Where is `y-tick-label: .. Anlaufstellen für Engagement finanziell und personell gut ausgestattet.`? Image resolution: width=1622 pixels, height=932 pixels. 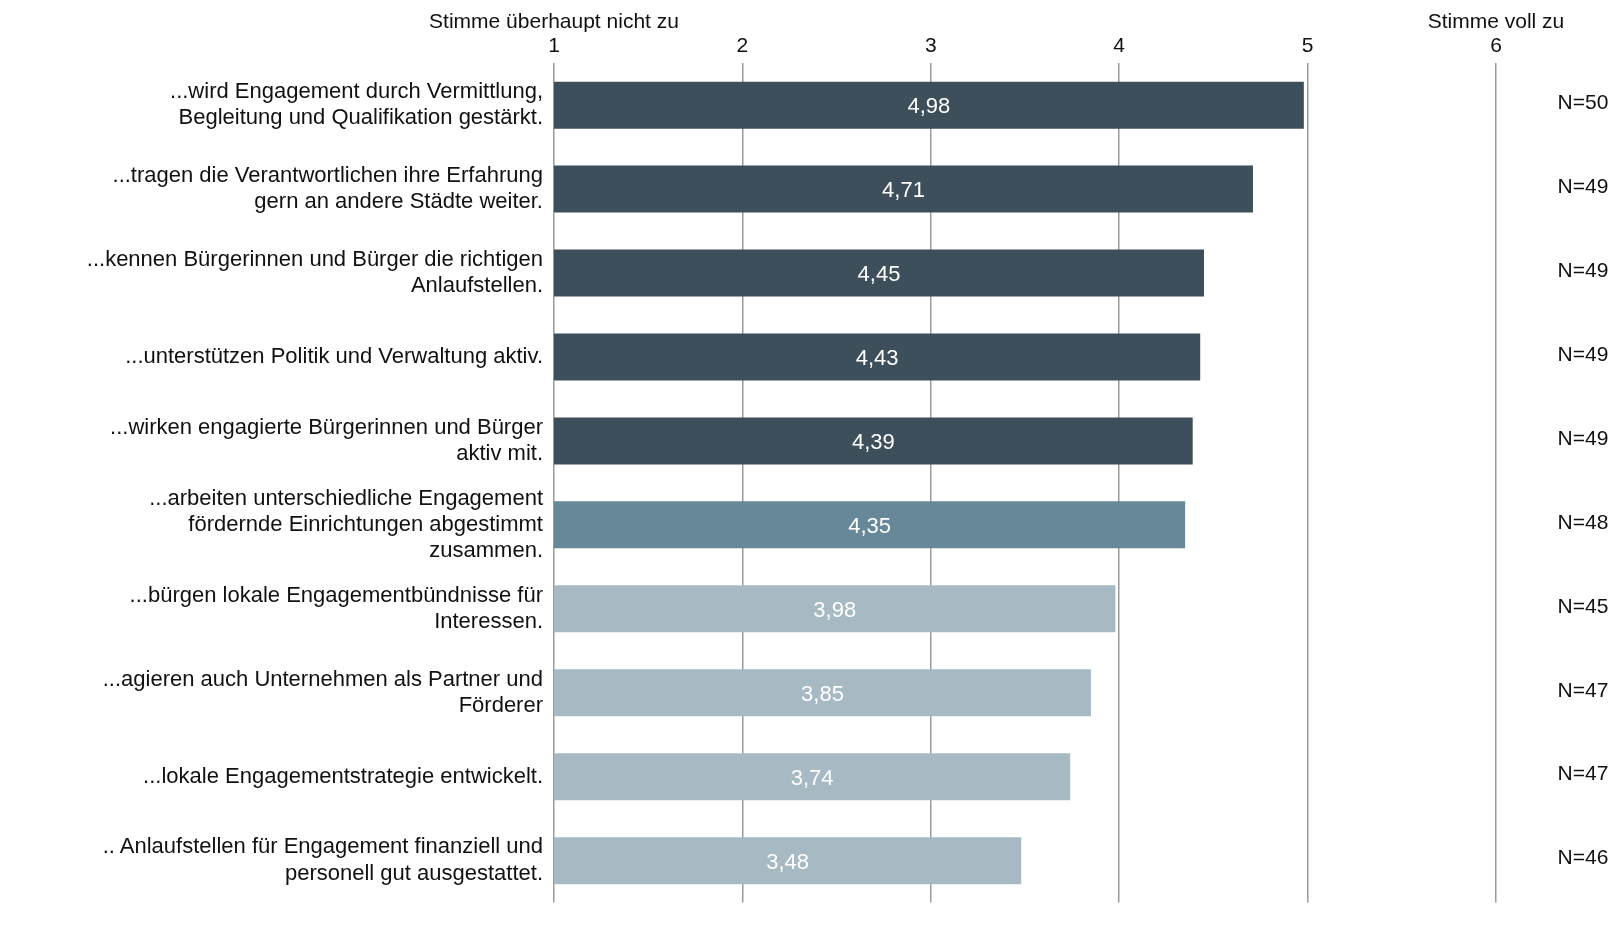
y-tick-label: .. Anlaufstellen für Engagement finanziell und personell gut ausgestattet. is located at coordinates (322, 859).